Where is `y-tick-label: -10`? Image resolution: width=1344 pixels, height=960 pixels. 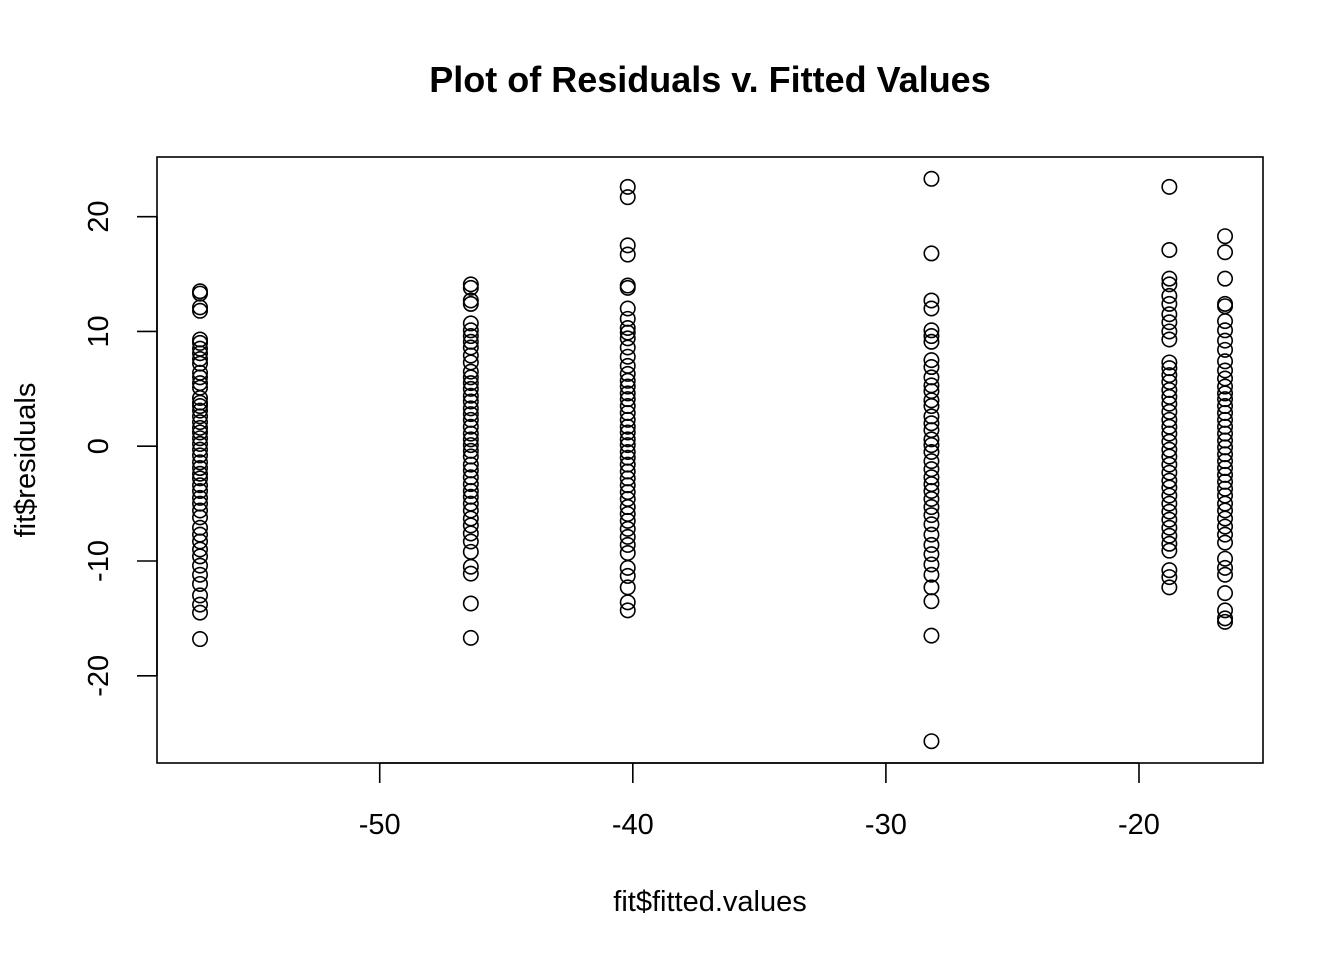
y-tick-label: -10 is located at coordinates (99, 561).